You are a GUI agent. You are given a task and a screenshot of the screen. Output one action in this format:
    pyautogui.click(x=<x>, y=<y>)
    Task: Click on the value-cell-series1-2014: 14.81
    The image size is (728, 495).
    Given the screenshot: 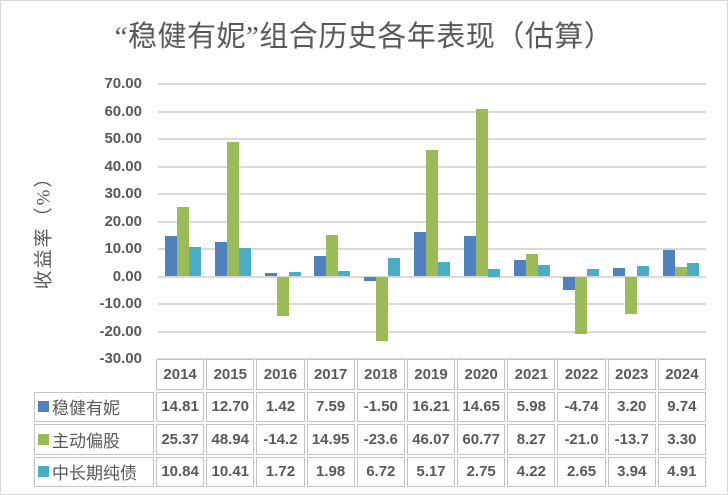 What is the action you would take?
    pyautogui.click(x=180, y=406)
    